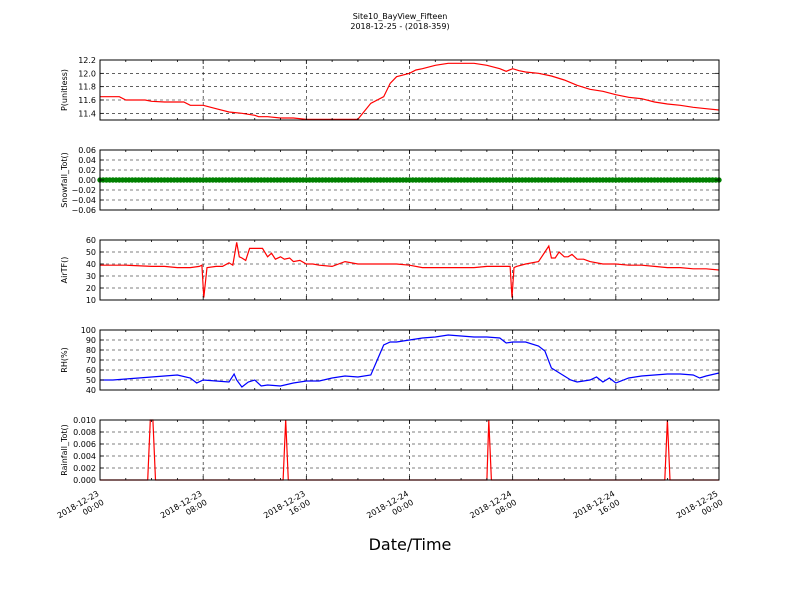 Image resolution: width=800 pixels, height=600 pixels. What do you see at coordinates (64, 270) in the screenshot?
I see `y-axis-label: AirTF()` at bounding box center [64, 270].